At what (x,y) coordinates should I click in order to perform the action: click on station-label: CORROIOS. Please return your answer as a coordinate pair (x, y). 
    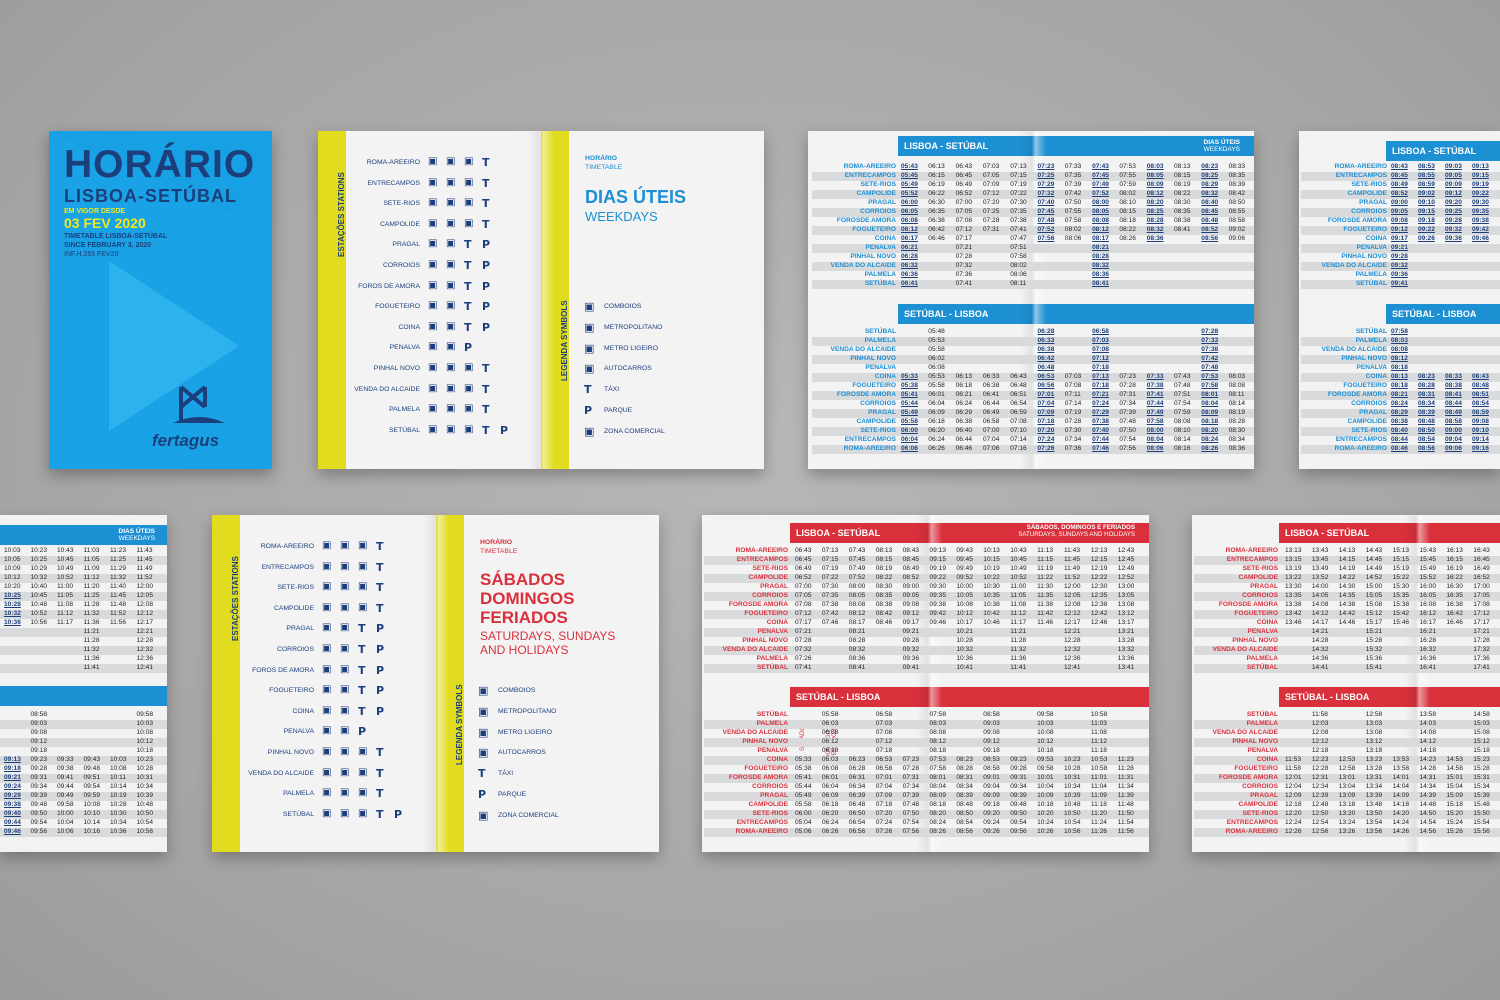
    Looking at the image, I should click on (770, 595).